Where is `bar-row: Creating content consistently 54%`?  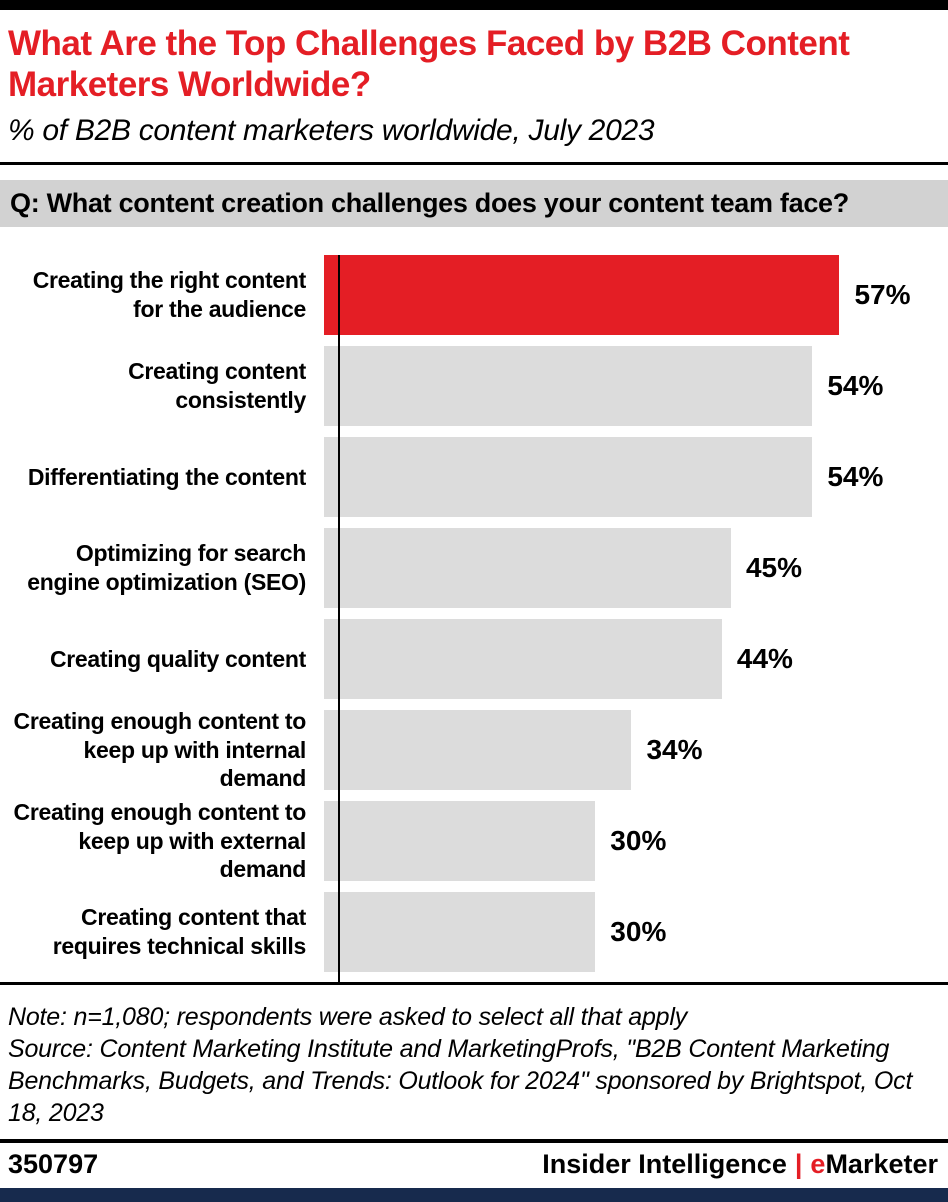 bar-row: Creating content consistently 54% is located at coordinates (474, 385).